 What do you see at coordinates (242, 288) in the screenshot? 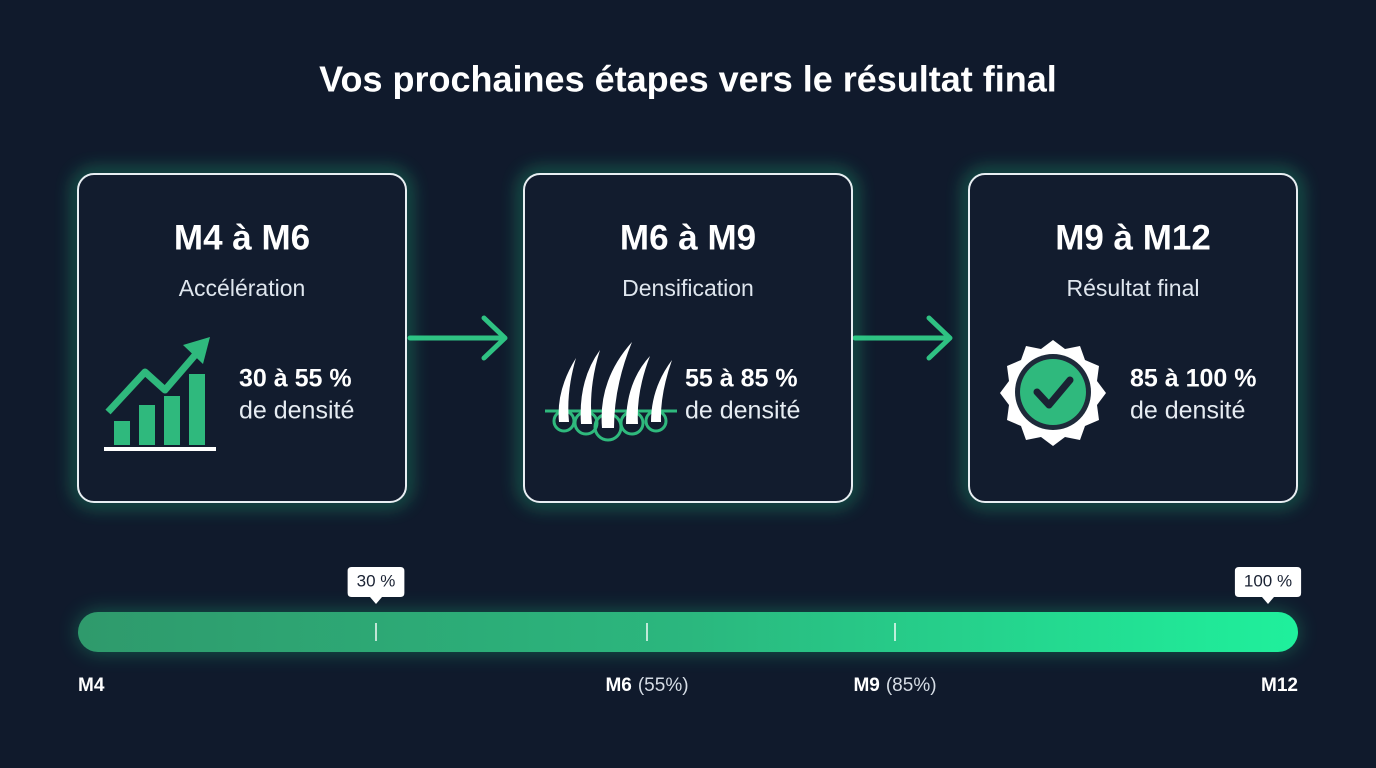
I see `card-phase: Accélération` at bounding box center [242, 288].